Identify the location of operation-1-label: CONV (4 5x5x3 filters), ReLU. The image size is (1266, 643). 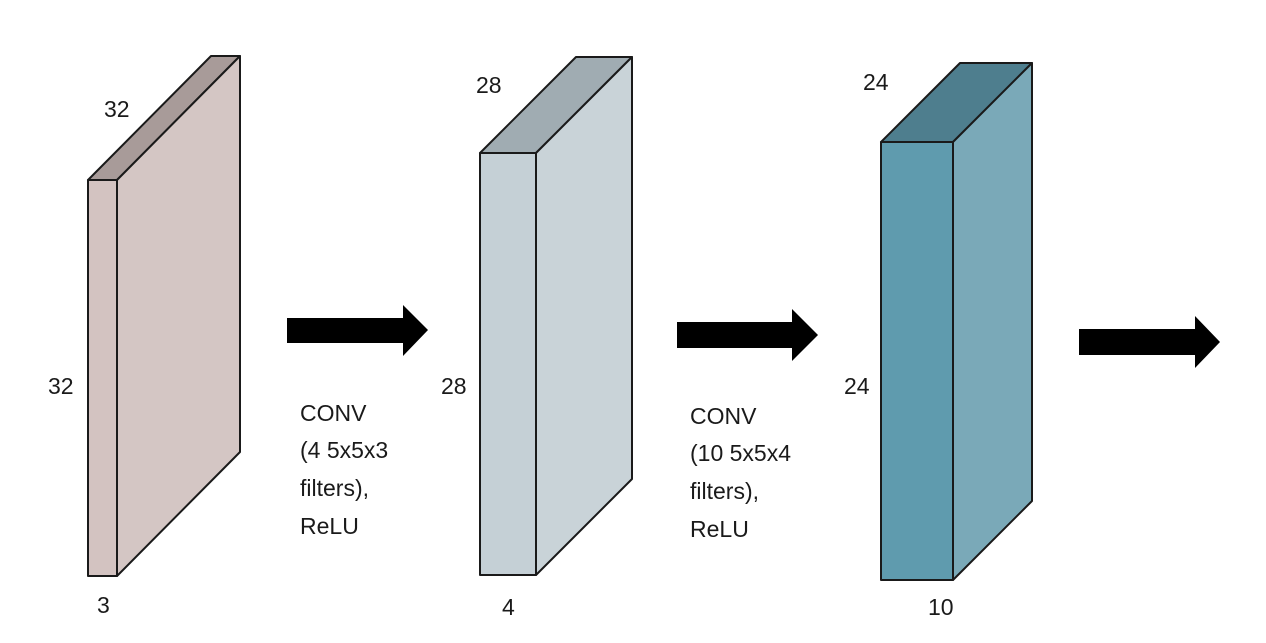
(347, 469).